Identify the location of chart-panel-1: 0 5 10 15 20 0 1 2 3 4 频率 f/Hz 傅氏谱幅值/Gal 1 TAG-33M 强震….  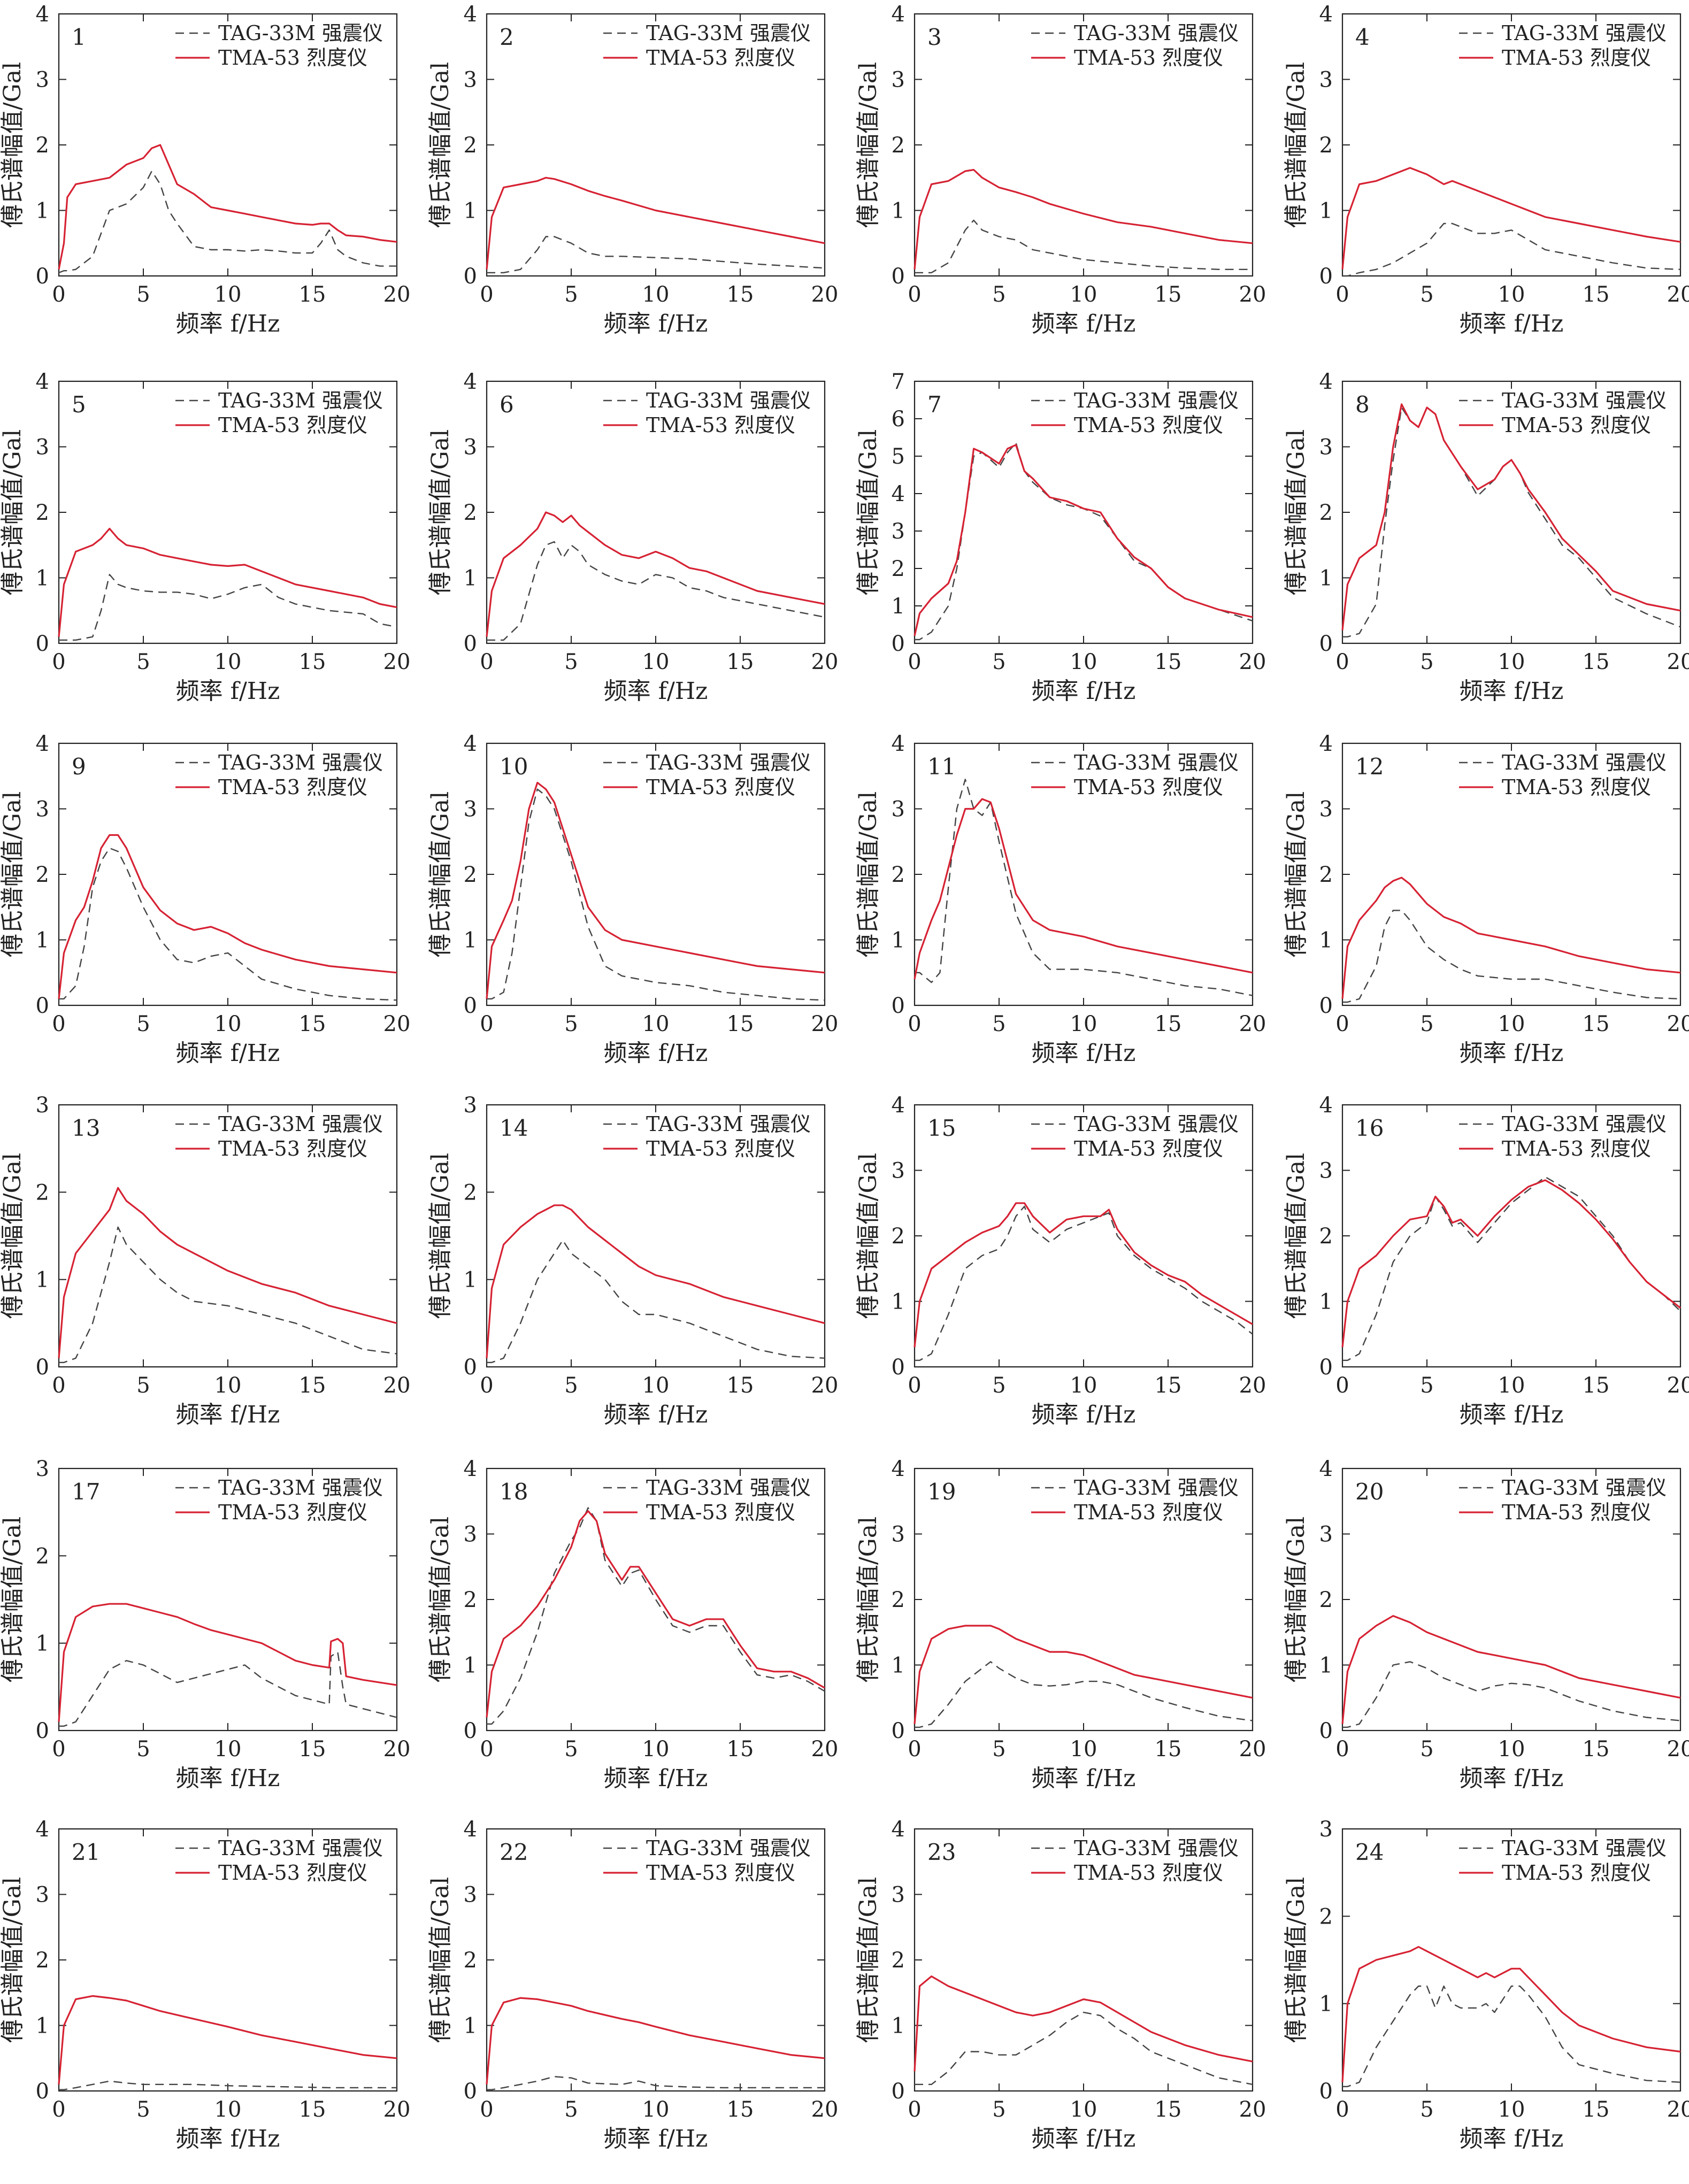
(205, 170).